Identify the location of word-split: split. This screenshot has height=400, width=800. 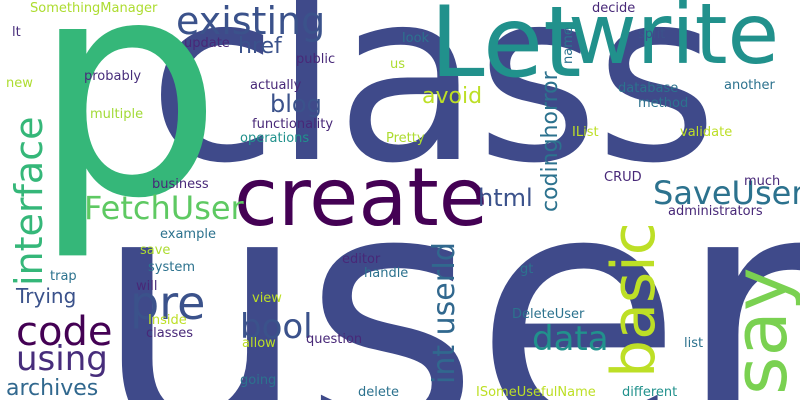
(651, 34).